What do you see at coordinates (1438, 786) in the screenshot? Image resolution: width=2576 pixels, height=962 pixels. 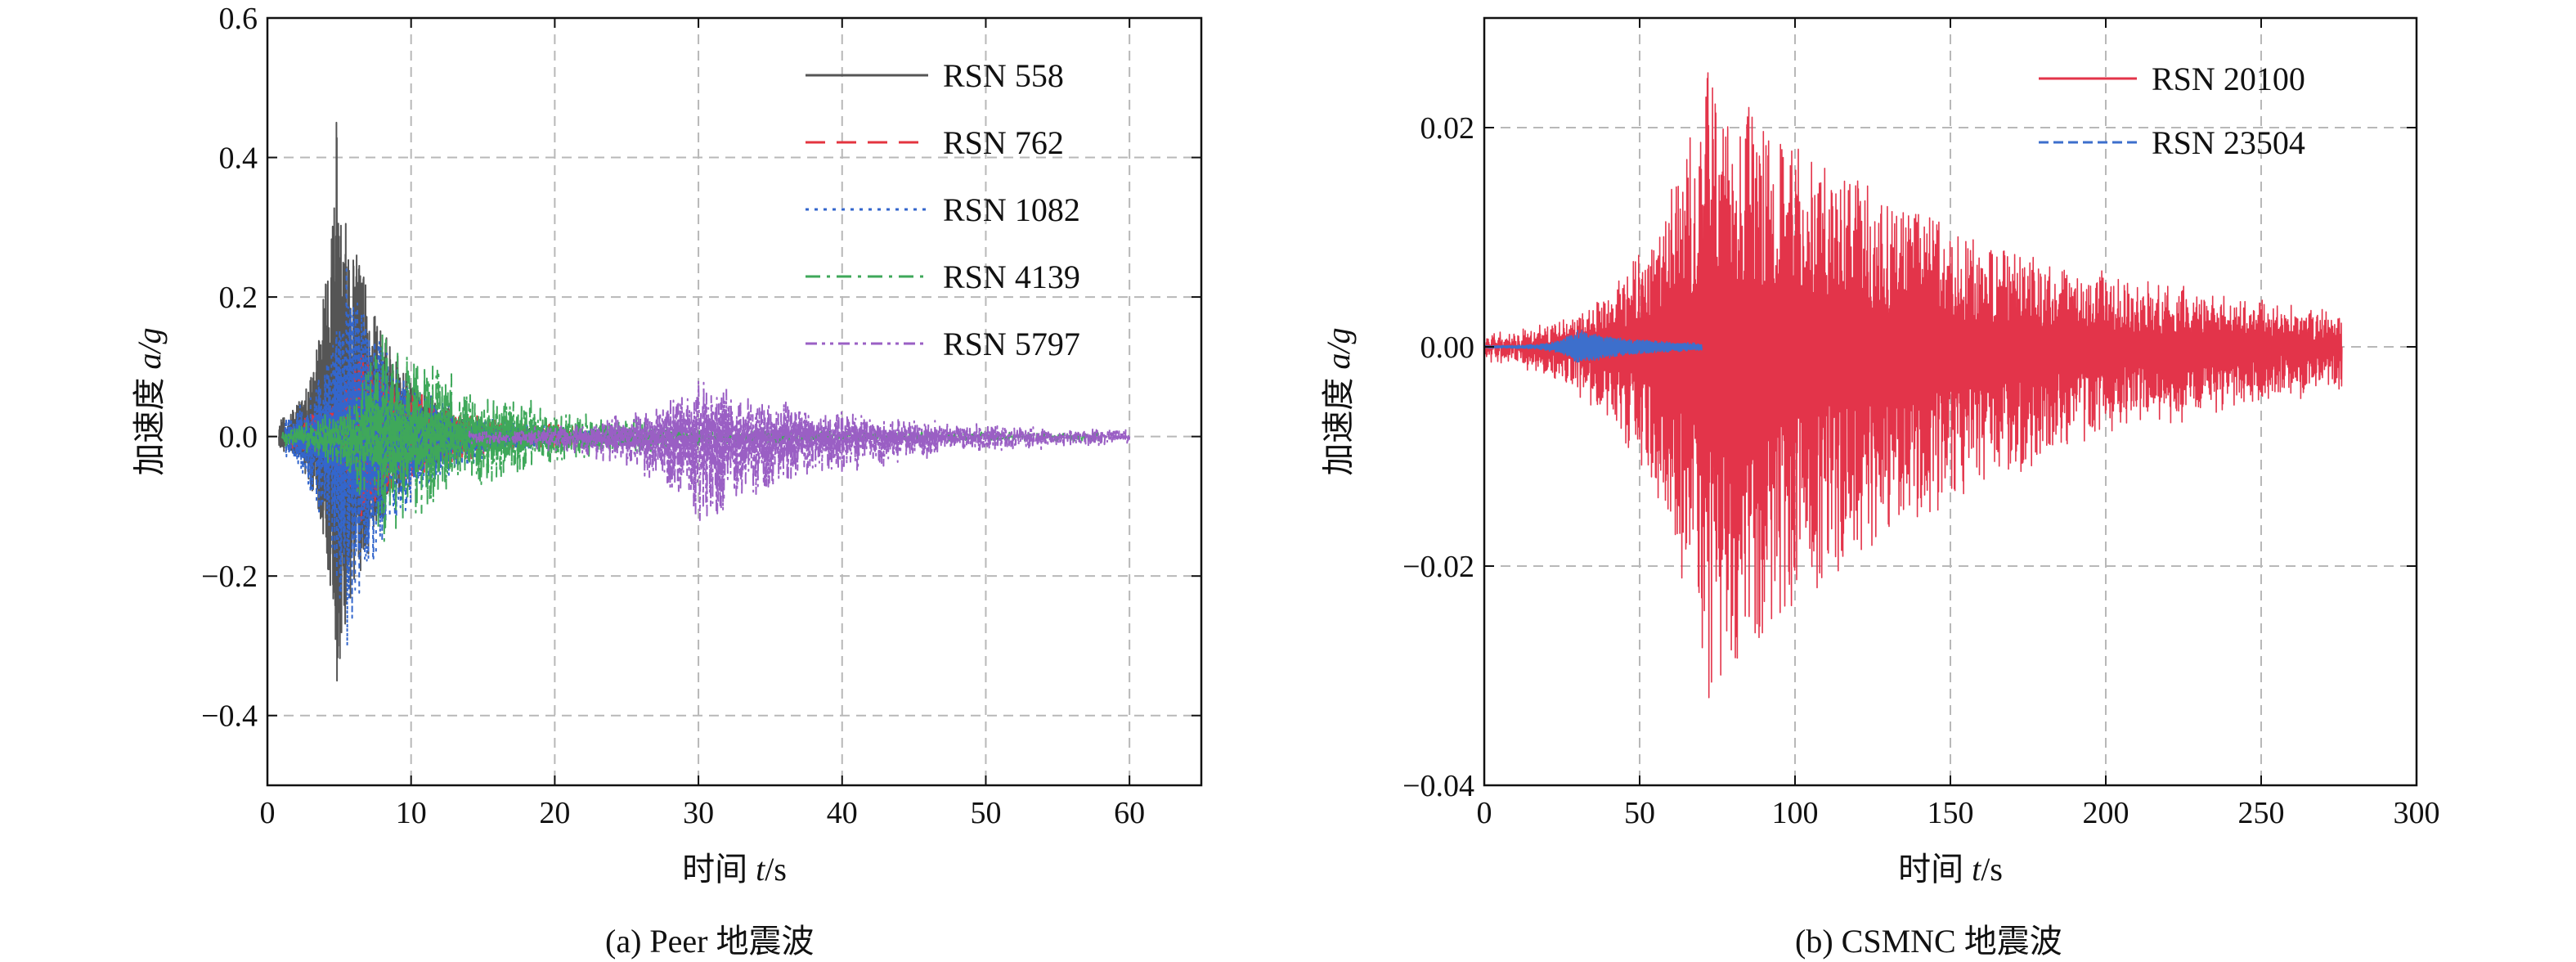 I see `b-ytick-label: −0.04` at bounding box center [1438, 786].